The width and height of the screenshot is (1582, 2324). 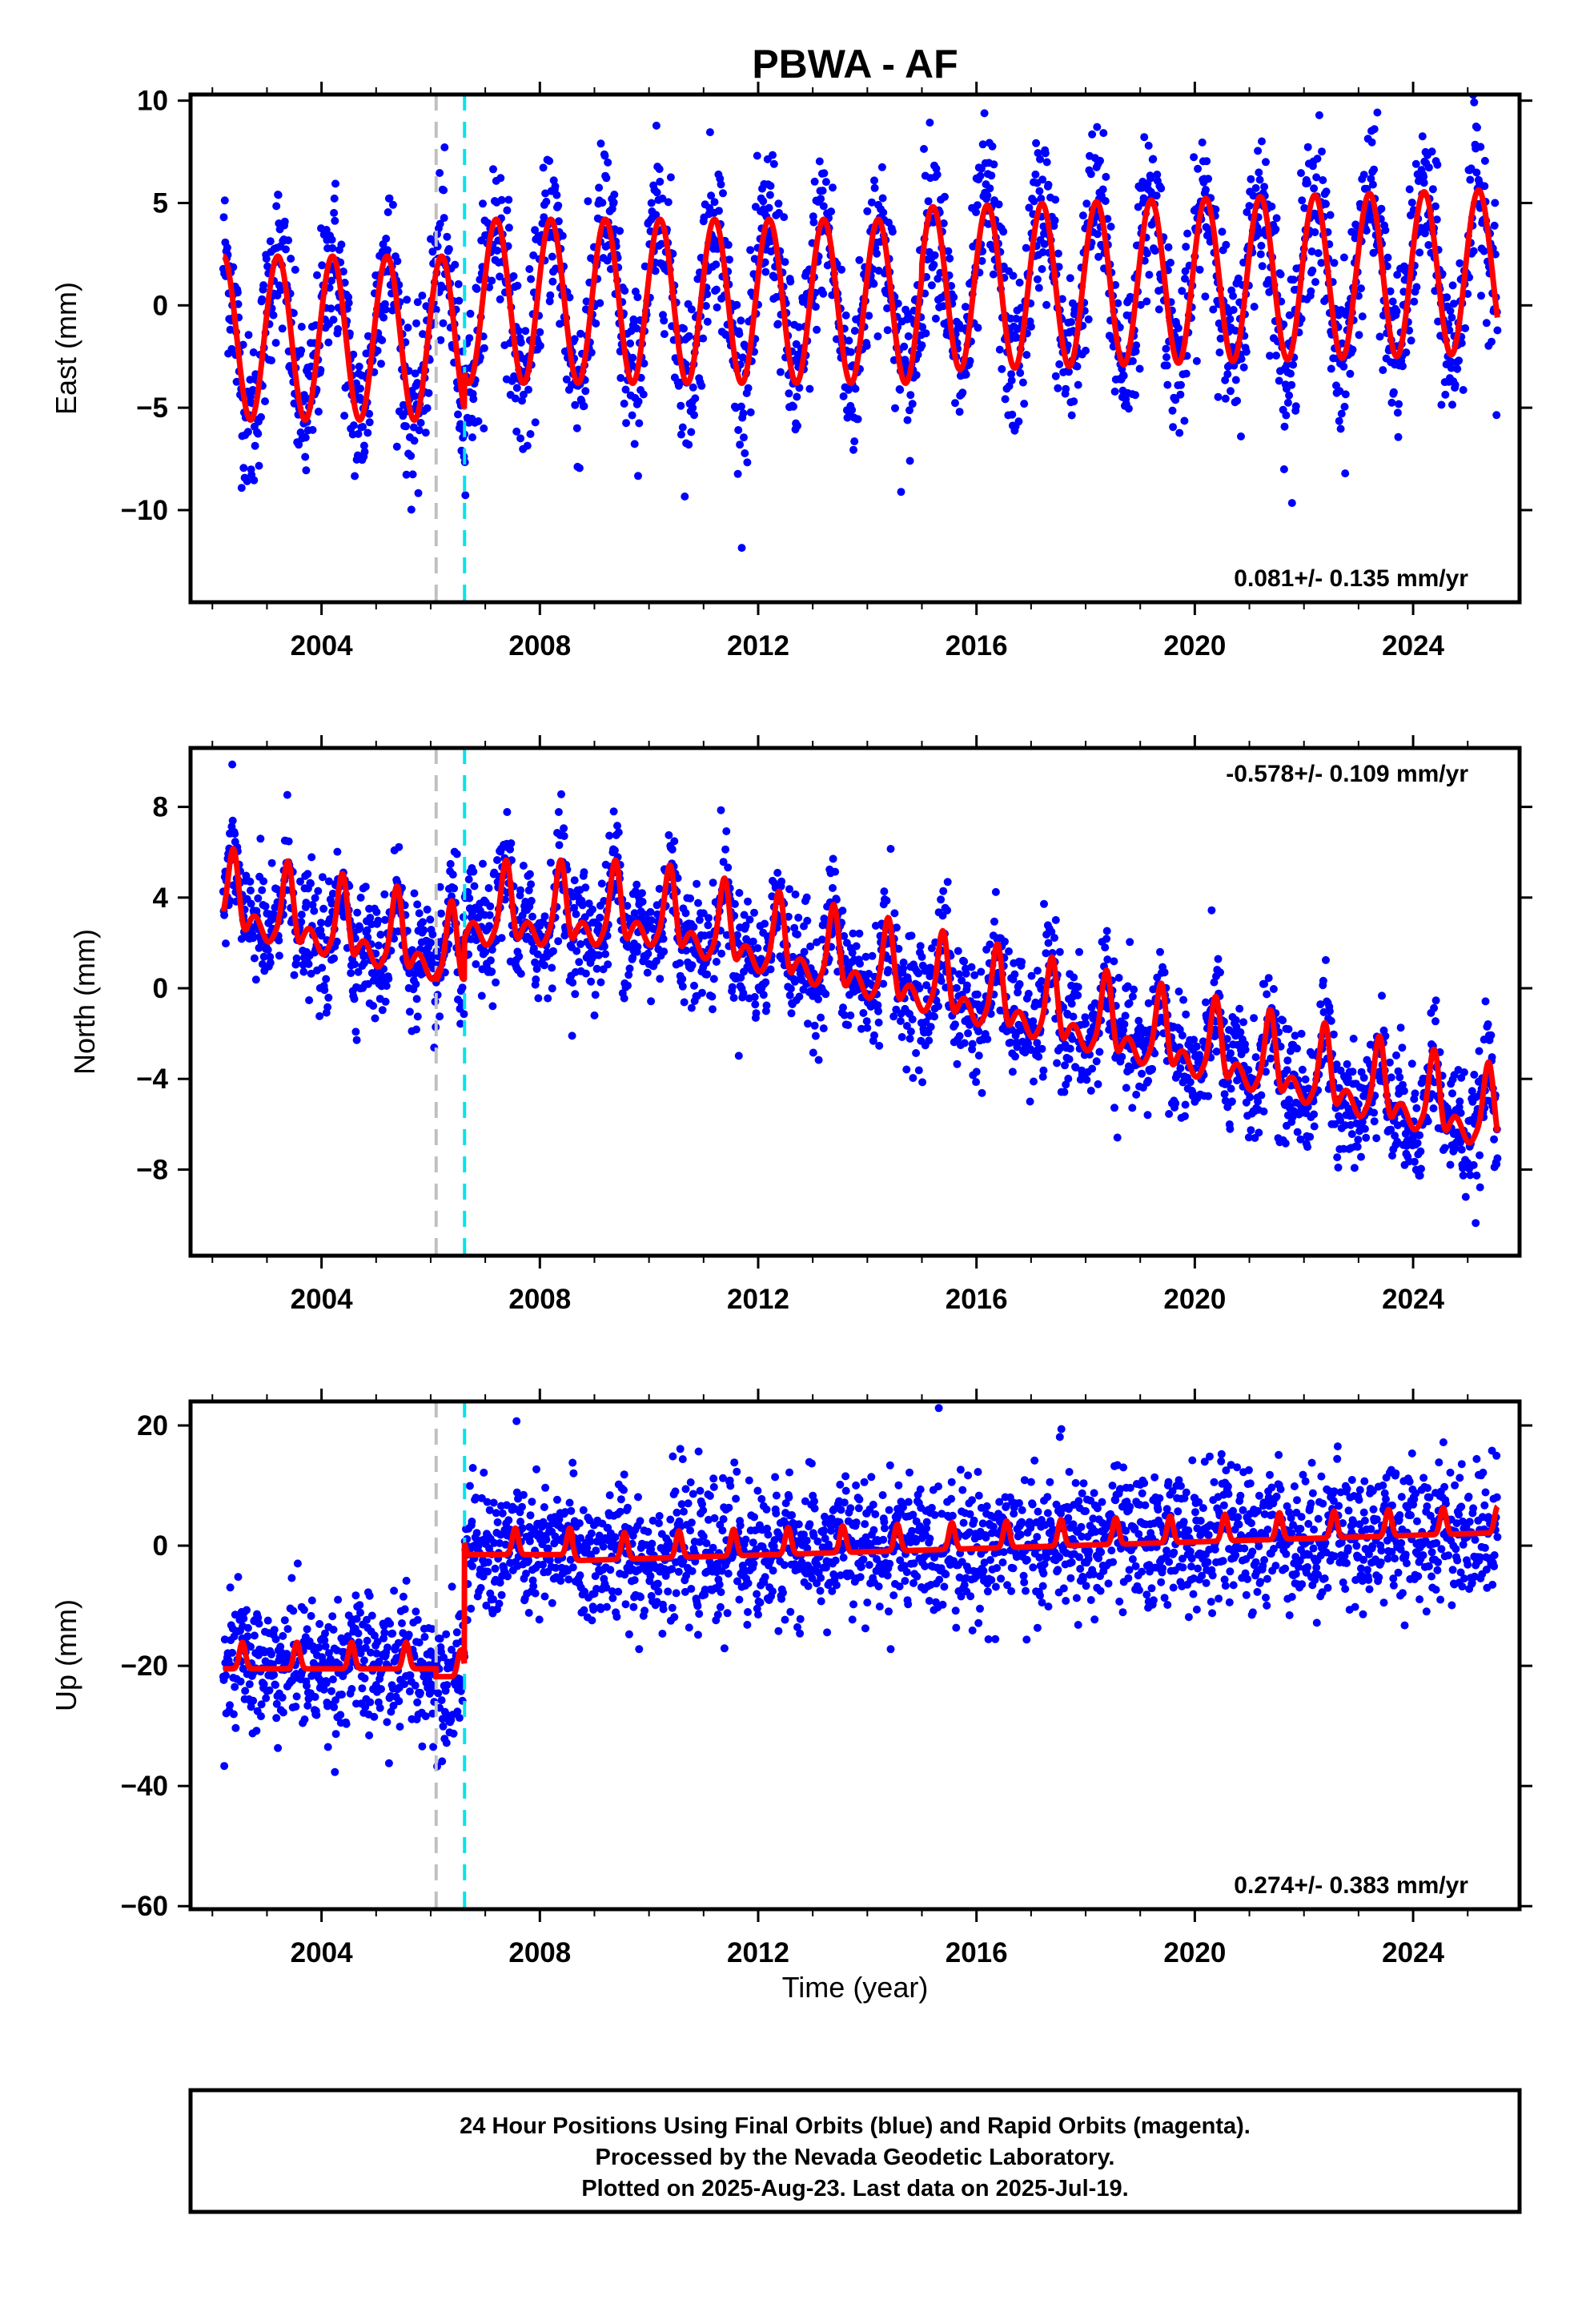 I want to click on velocity-rate-label: 0.081+/- 0.135 mm/yr, so click(x=1351, y=578).